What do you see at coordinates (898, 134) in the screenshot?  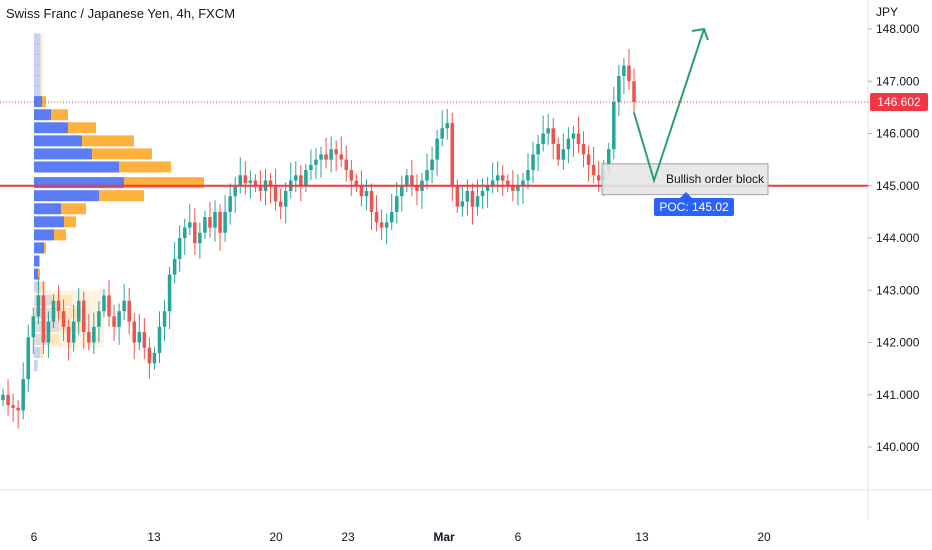 I see `price-tick-label: 146.000` at bounding box center [898, 134].